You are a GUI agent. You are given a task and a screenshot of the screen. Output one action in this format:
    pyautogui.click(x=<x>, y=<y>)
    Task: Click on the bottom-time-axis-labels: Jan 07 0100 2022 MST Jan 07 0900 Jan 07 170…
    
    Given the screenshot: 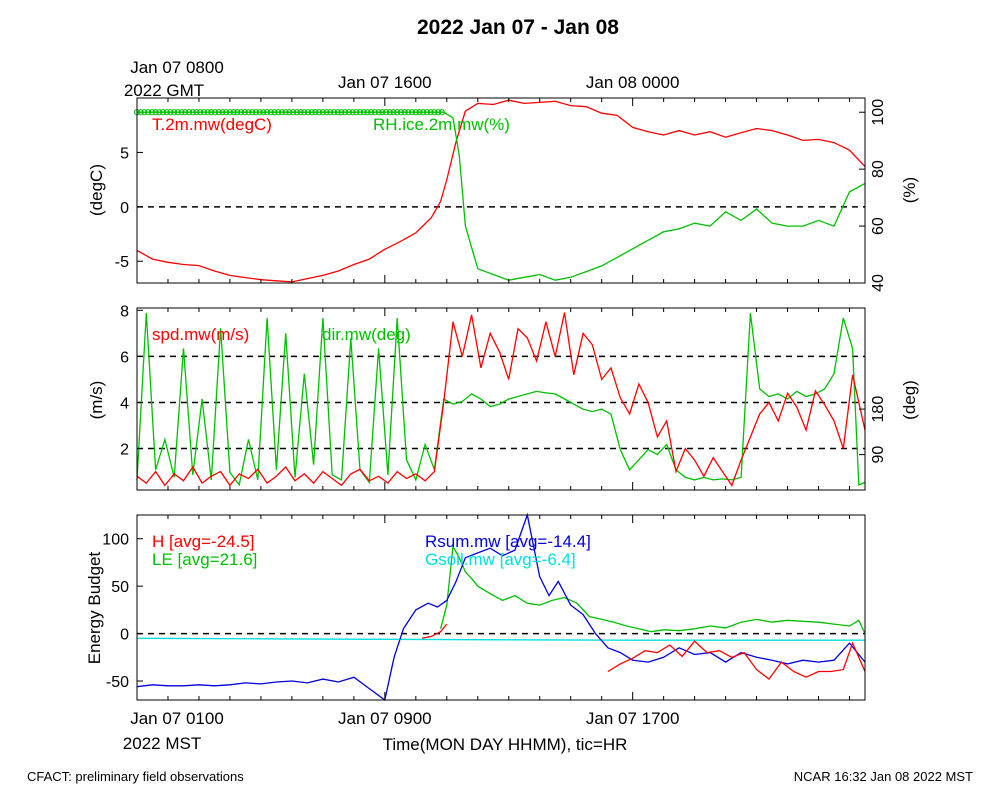 What is the action you would take?
    pyautogui.click(x=401, y=731)
    